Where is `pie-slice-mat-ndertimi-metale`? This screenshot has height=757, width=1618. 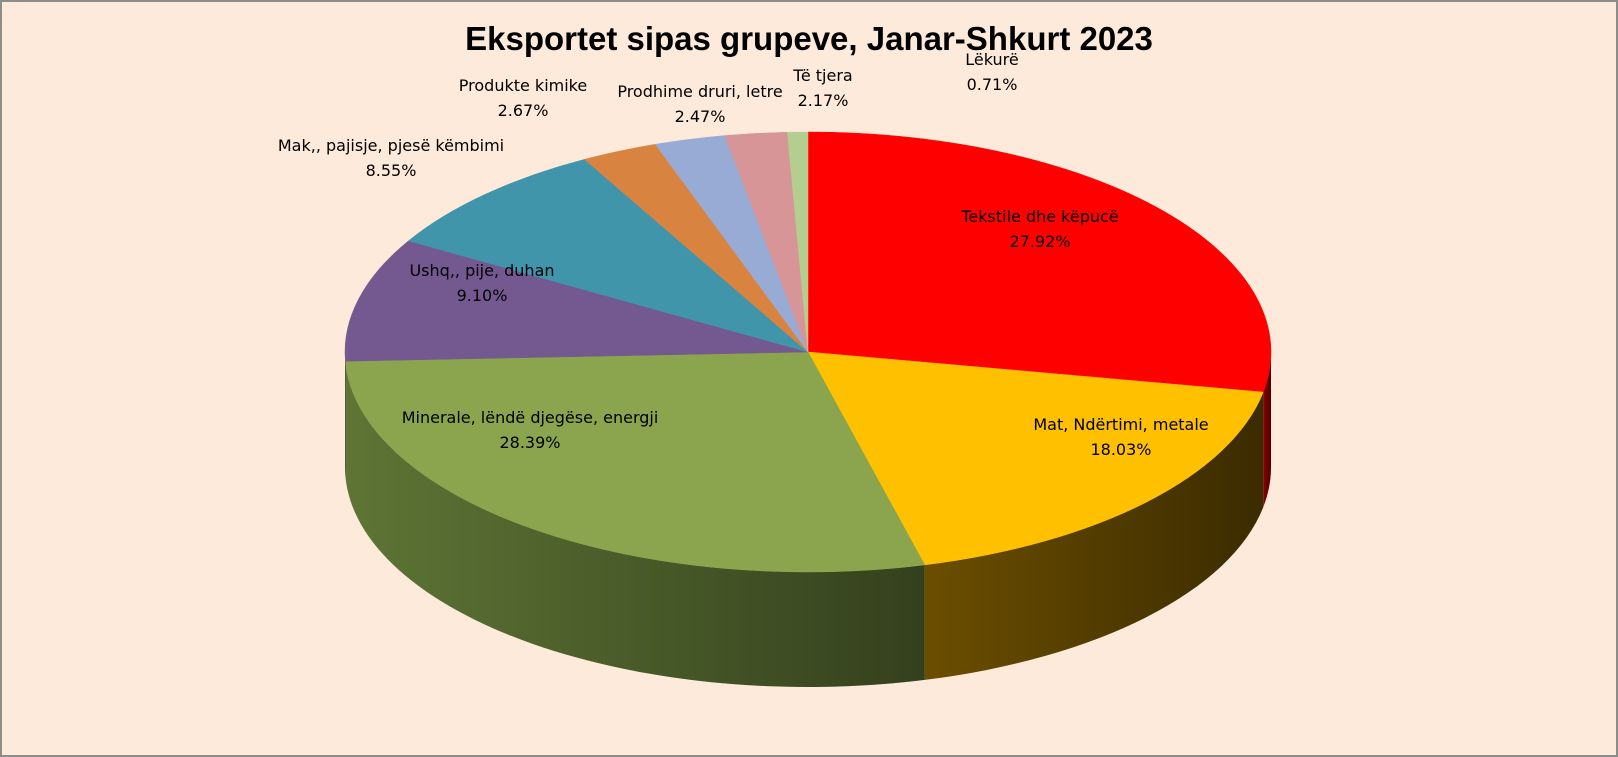
pie-slice-mat-ndertimi-metale is located at coordinates (1035, 458).